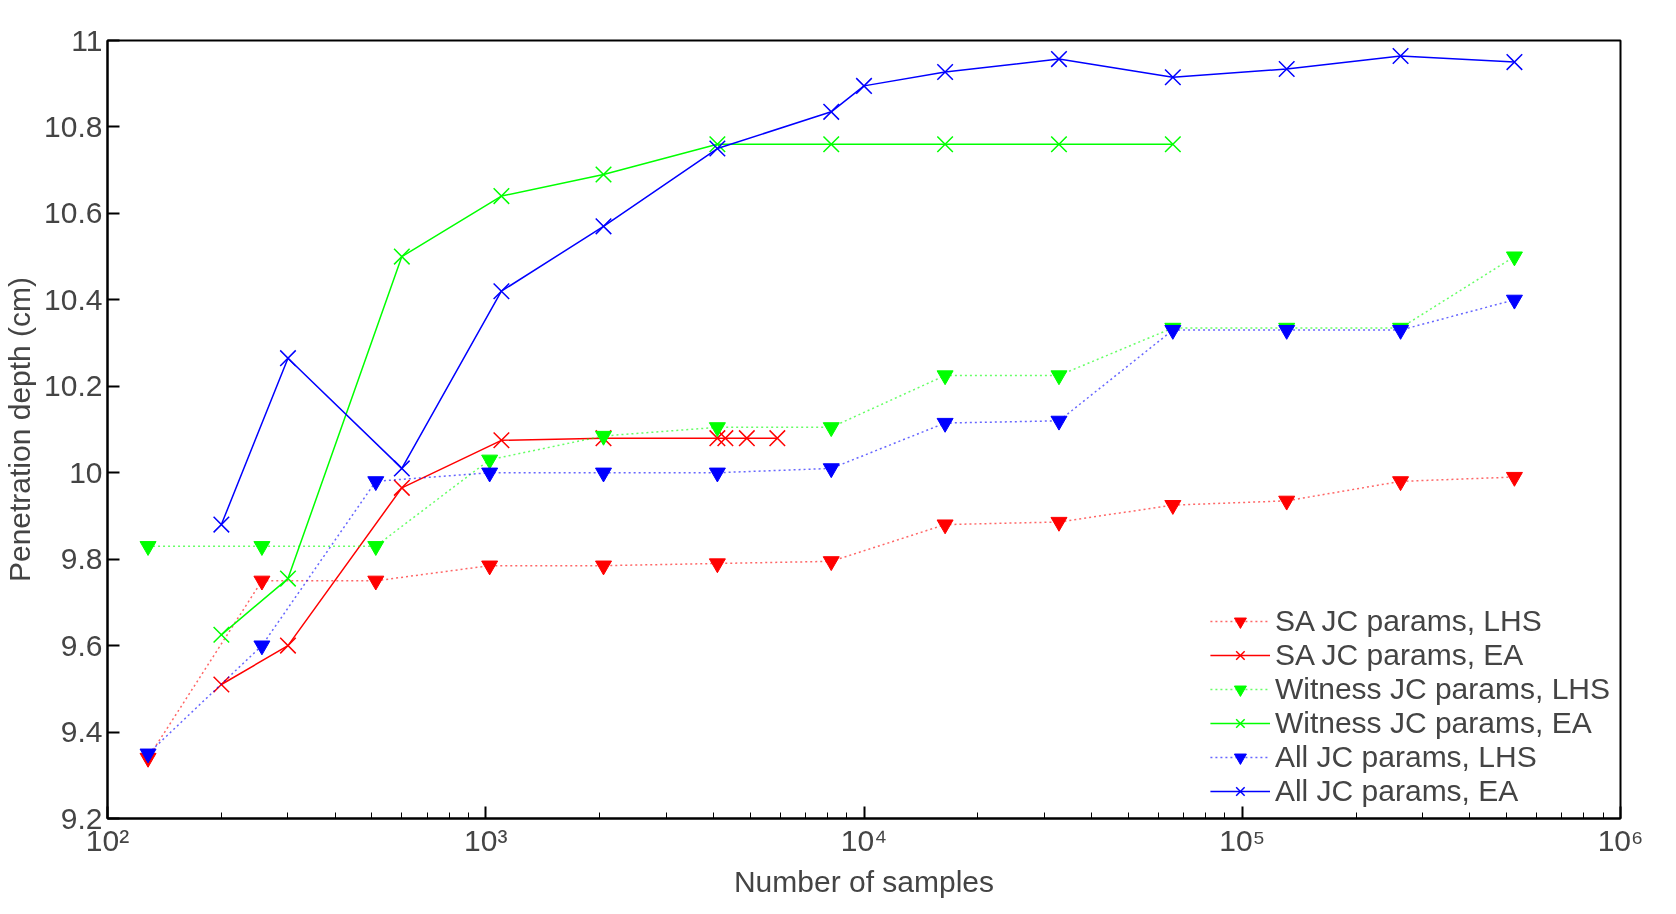  Describe the element at coordinates (1442, 689) in the screenshot. I see `legend-label: Witness JC params, LHS` at that location.